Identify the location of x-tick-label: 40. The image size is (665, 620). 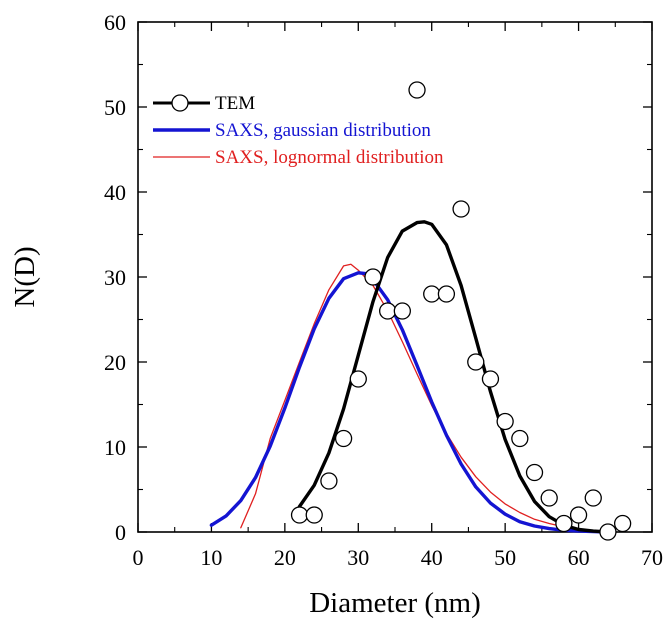
(432, 557).